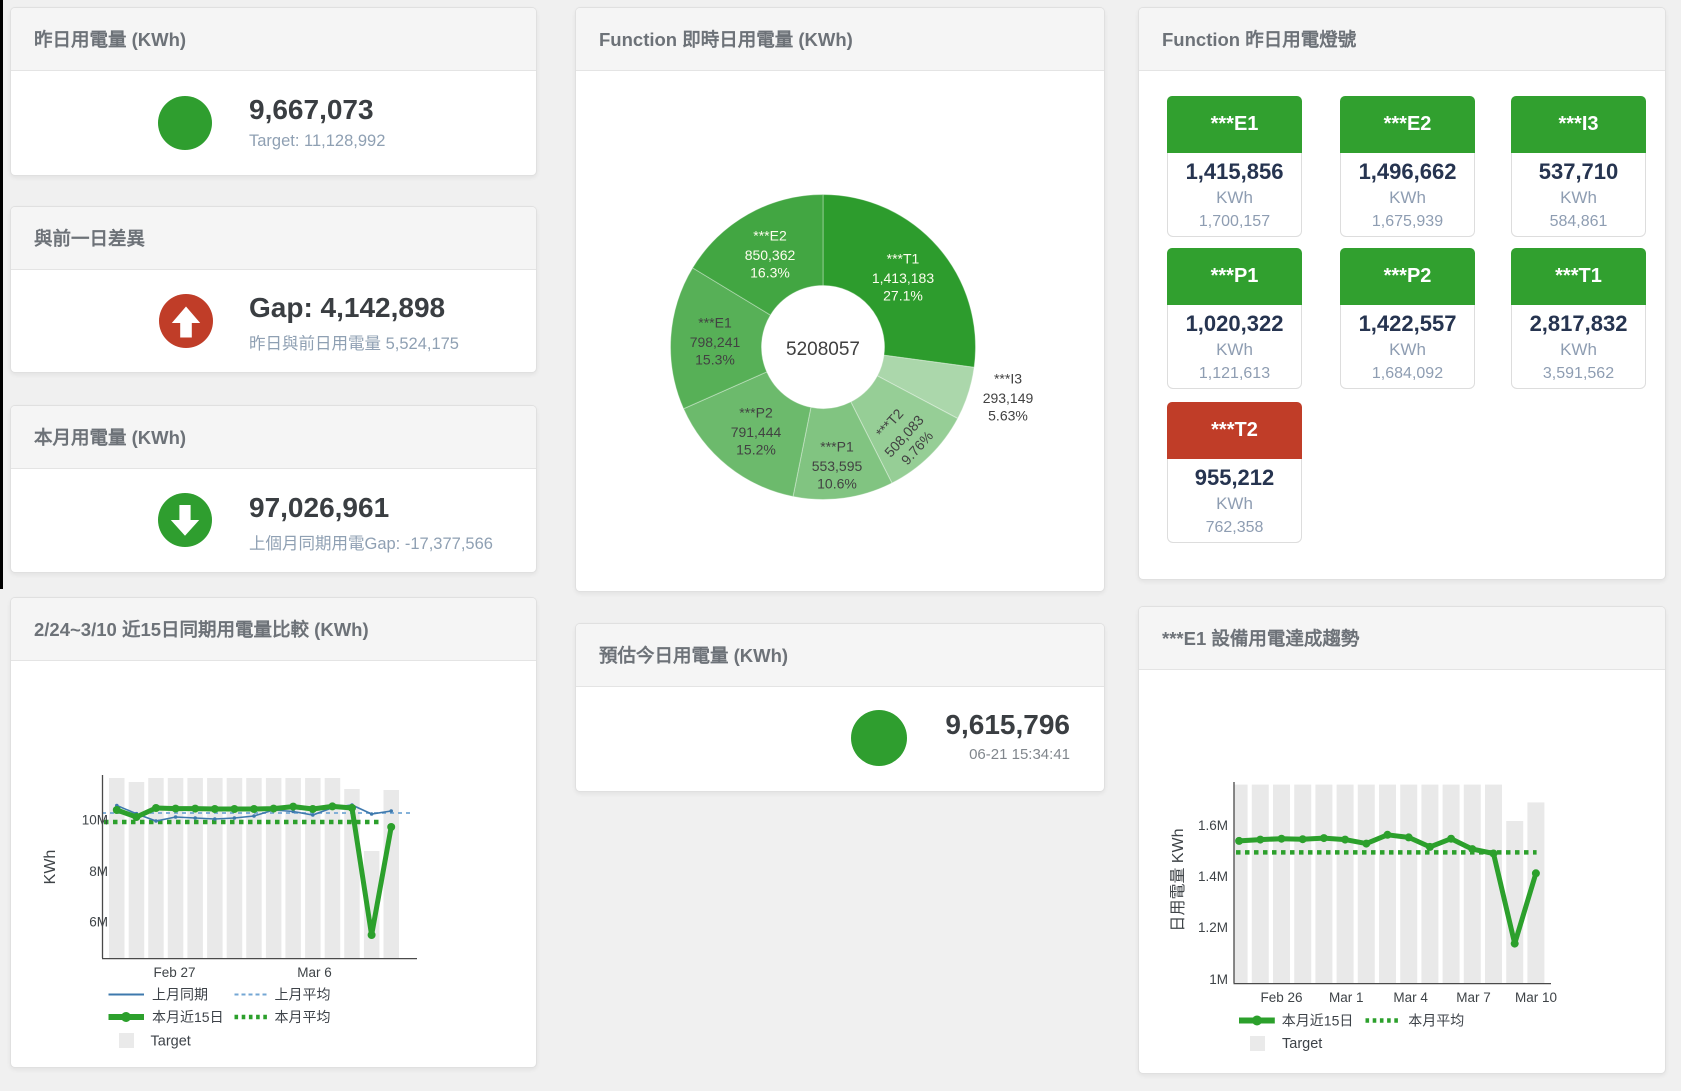 Image resolution: width=1681 pixels, height=1091 pixels. What do you see at coordinates (770, 236) in the screenshot?
I see `svg-text: ***E2` at bounding box center [770, 236].